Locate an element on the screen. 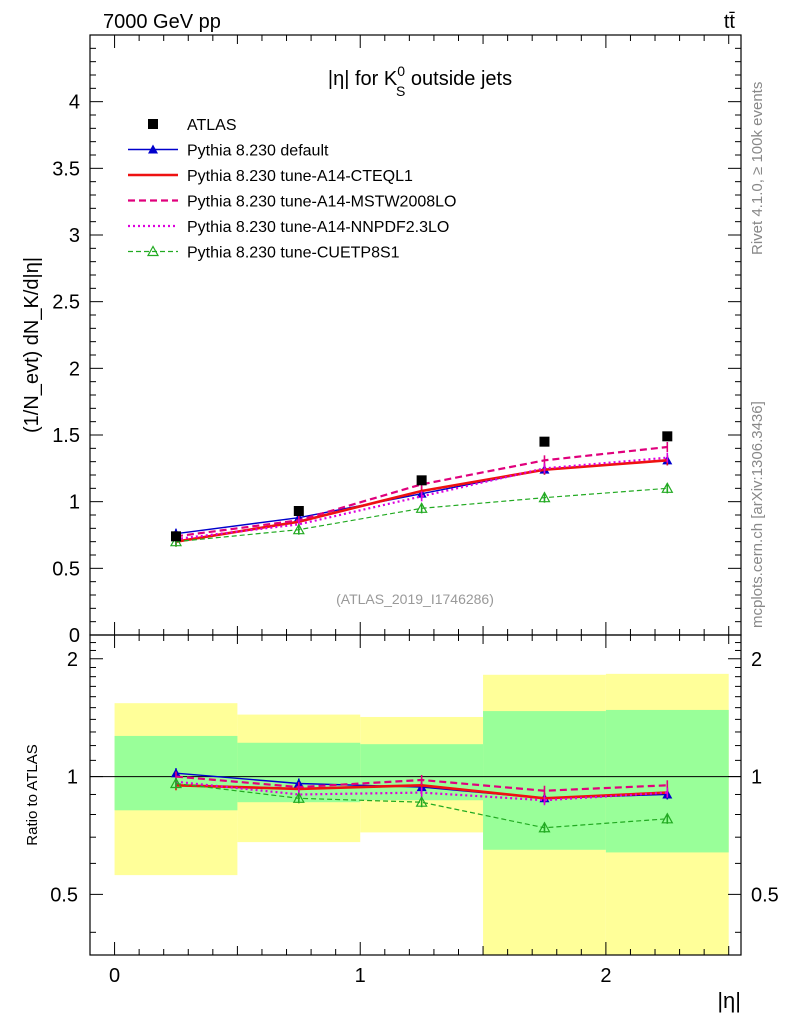 The height and width of the screenshot is (1024, 786). ratio-y-tick-label-left: 2 is located at coordinates (72, 660).